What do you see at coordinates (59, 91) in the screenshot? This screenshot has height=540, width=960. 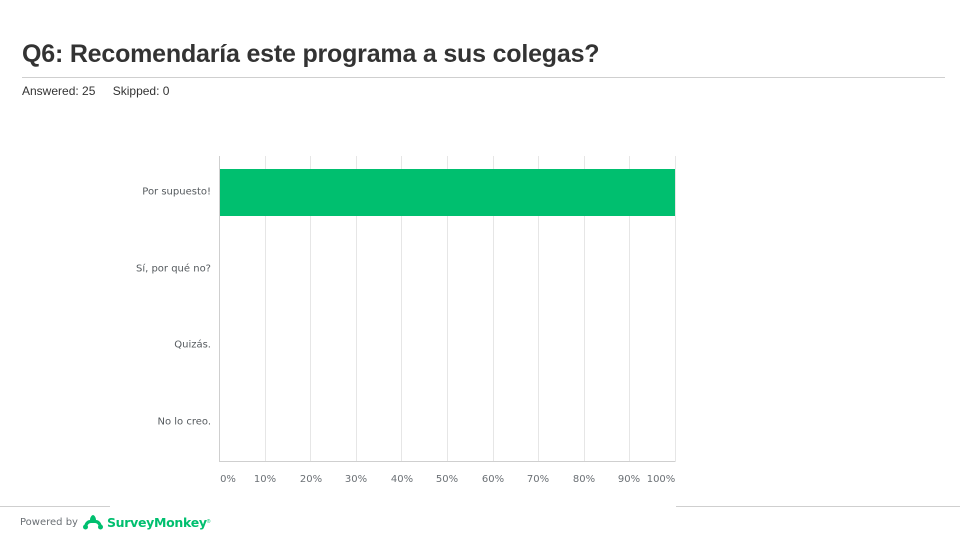 I see `answered-count: Answered: 25` at bounding box center [59, 91].